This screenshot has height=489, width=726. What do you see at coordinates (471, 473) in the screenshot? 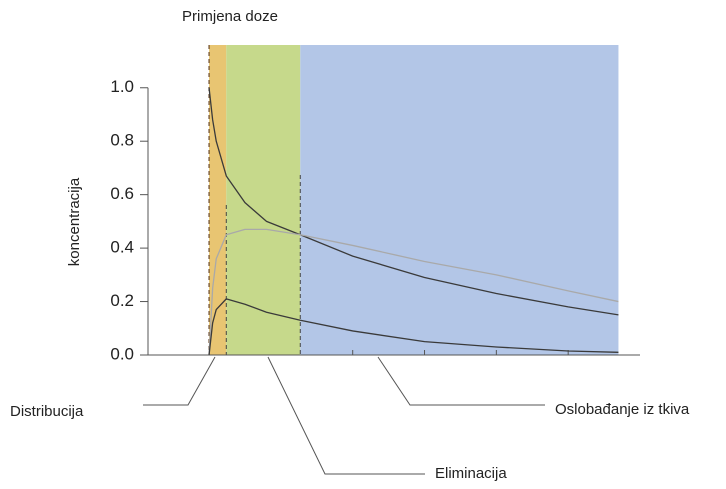
I see `region-label: Eliminacija` at bounding box center [471, 473].